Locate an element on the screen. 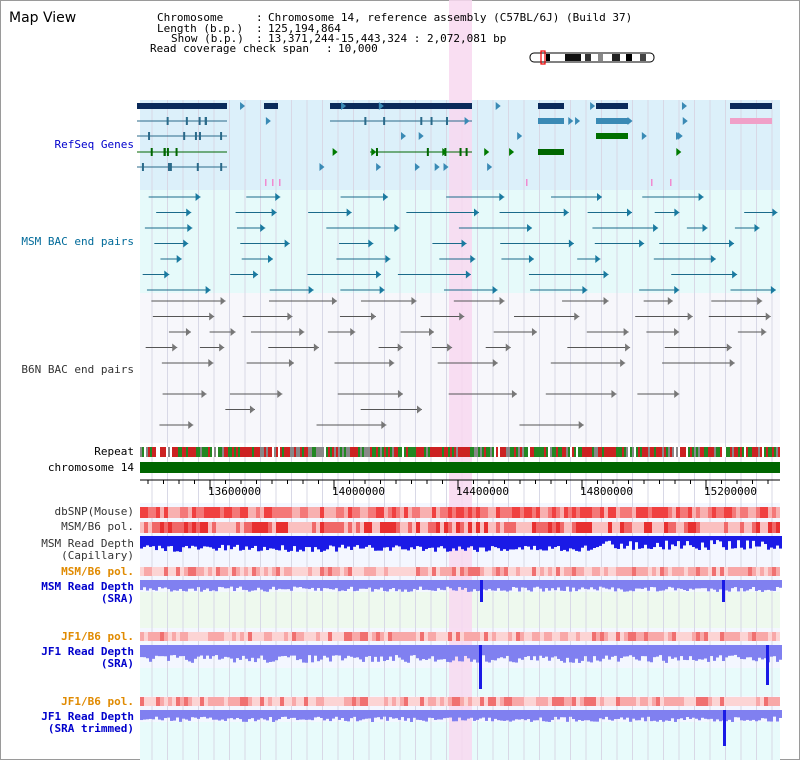  track-label-jf1-b6-pol-2: JF1/B6 pol. is located at coordinates (97, 701).